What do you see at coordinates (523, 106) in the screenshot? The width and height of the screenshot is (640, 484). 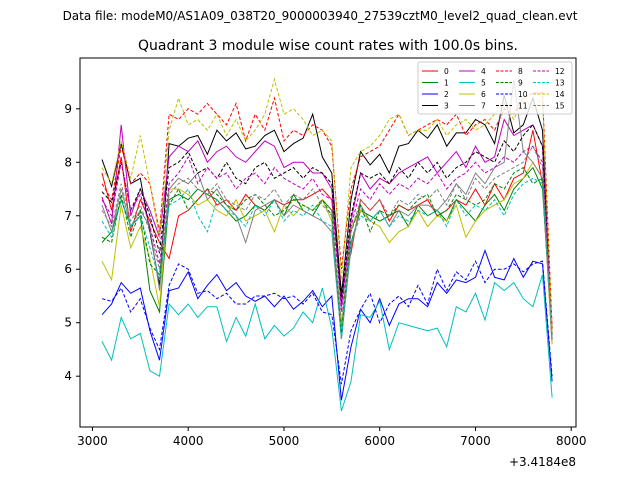 I see `legend-label-11: 11` at bounding box center [523, 106].